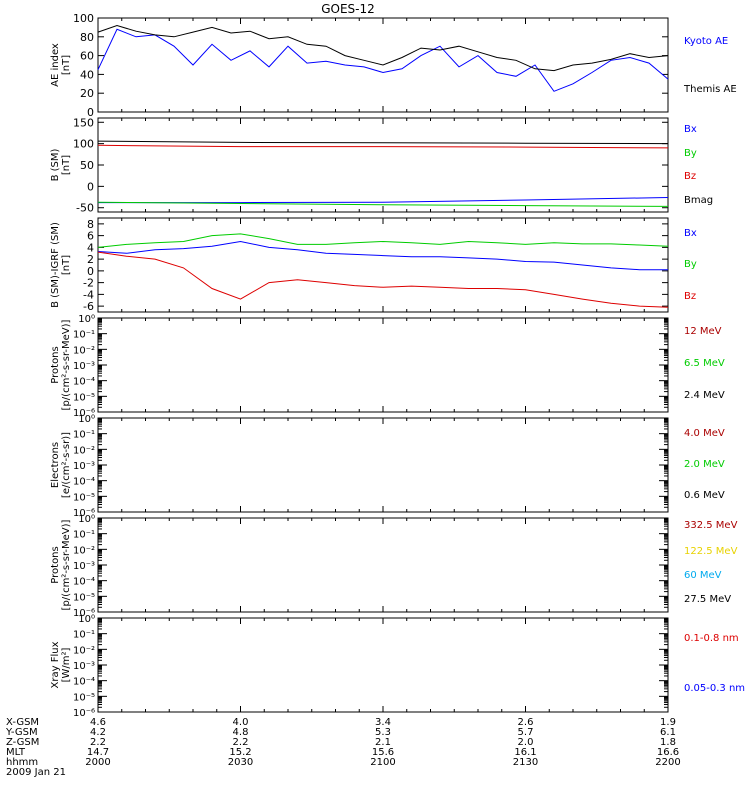  I want to click on y-tick-label: 60, so click(87, 56).